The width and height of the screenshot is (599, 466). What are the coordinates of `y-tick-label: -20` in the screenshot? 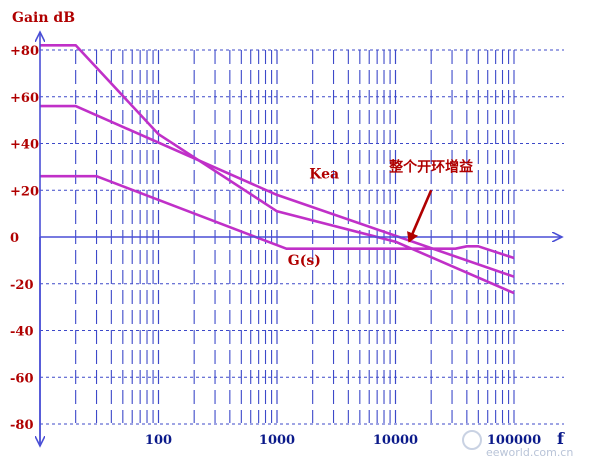 It's located at (22, 285).